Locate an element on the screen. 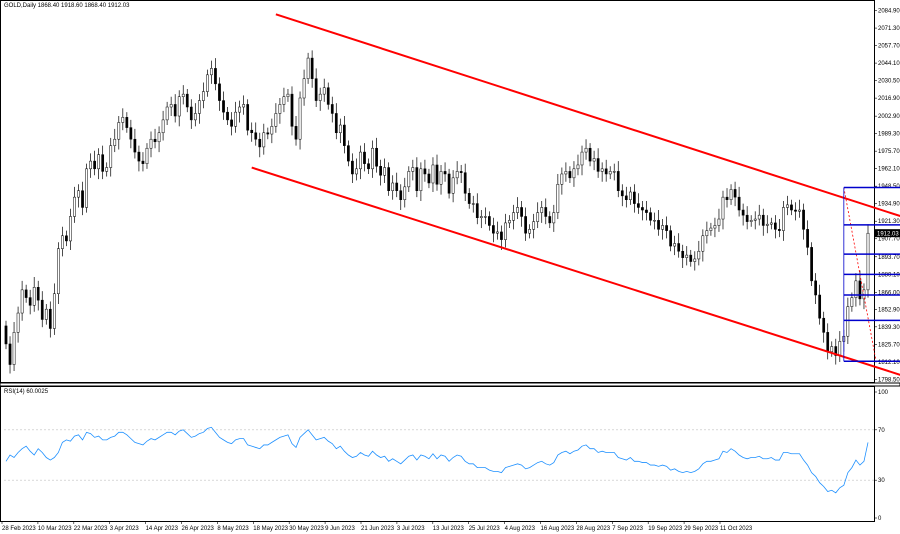  current-price-label: 1912.03 is located at coordinates (888, 234).